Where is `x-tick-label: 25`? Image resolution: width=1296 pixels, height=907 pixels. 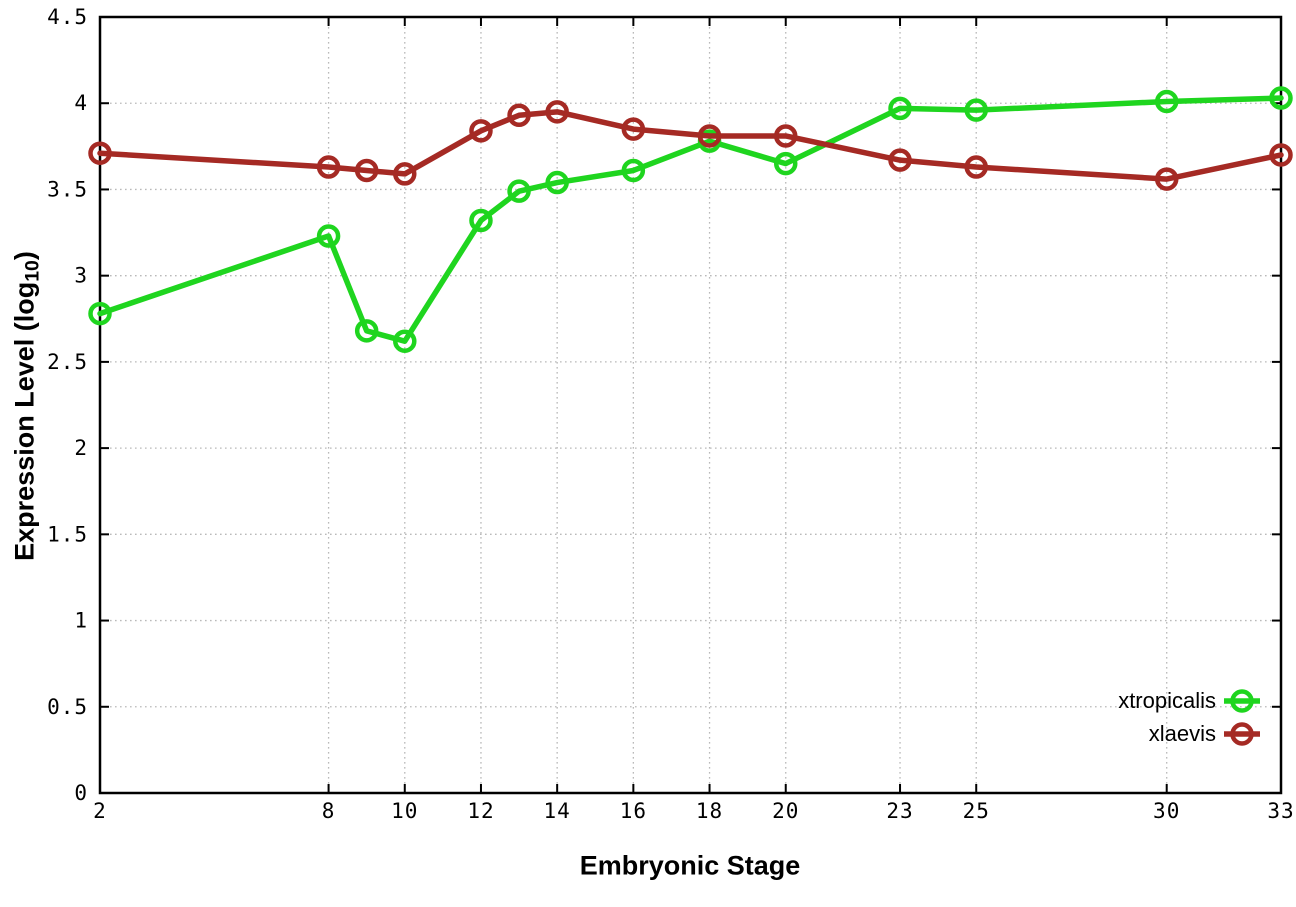
x-tick-label: 25 is located at coordinates (976, 811).